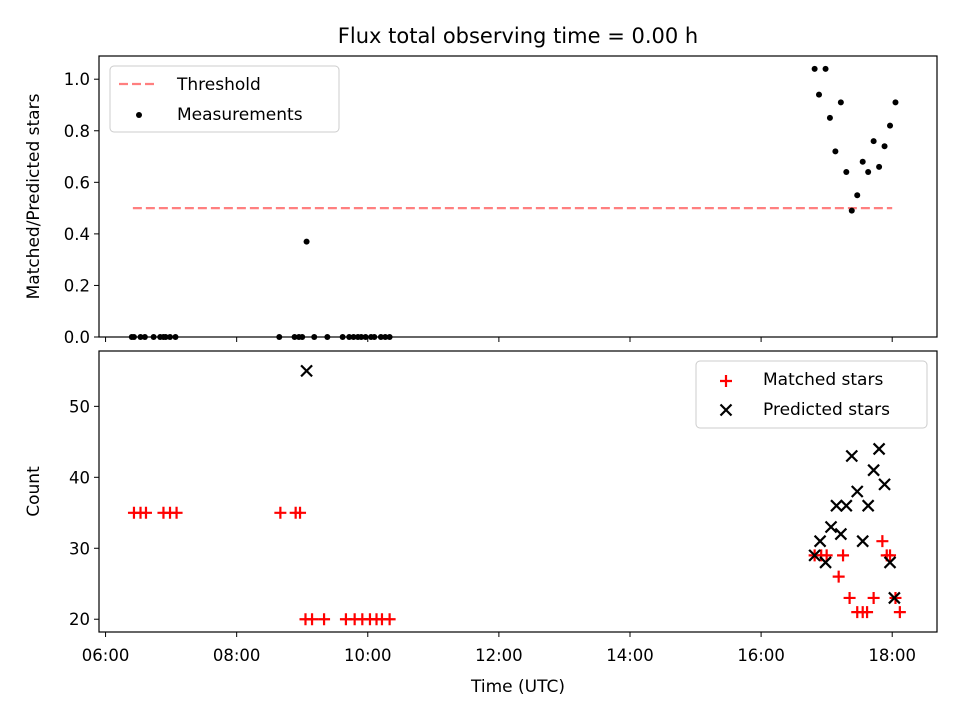 The image size is (960, 720). Describe the element at coordinates (726, 410) in the screenshot. I see `legend-predicted-swatch` at that location.